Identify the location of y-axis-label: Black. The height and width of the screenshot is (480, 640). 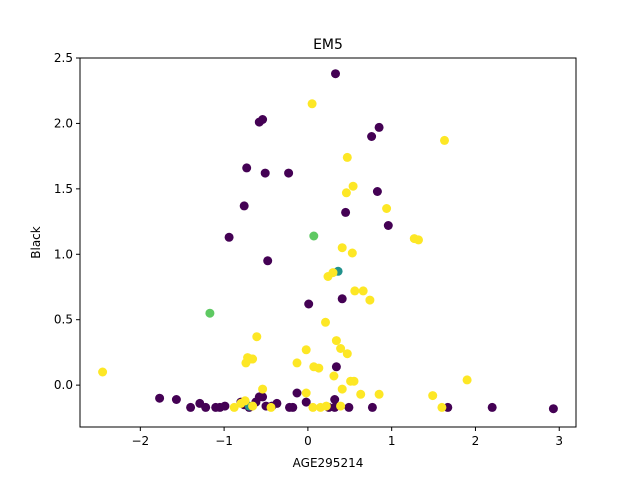
(36, 242).